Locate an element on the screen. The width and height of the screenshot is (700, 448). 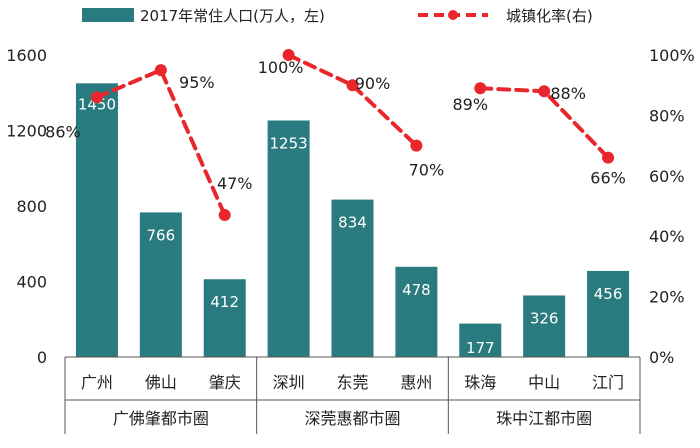
right-tick-label: 0% is located at coordinates (661, 357).